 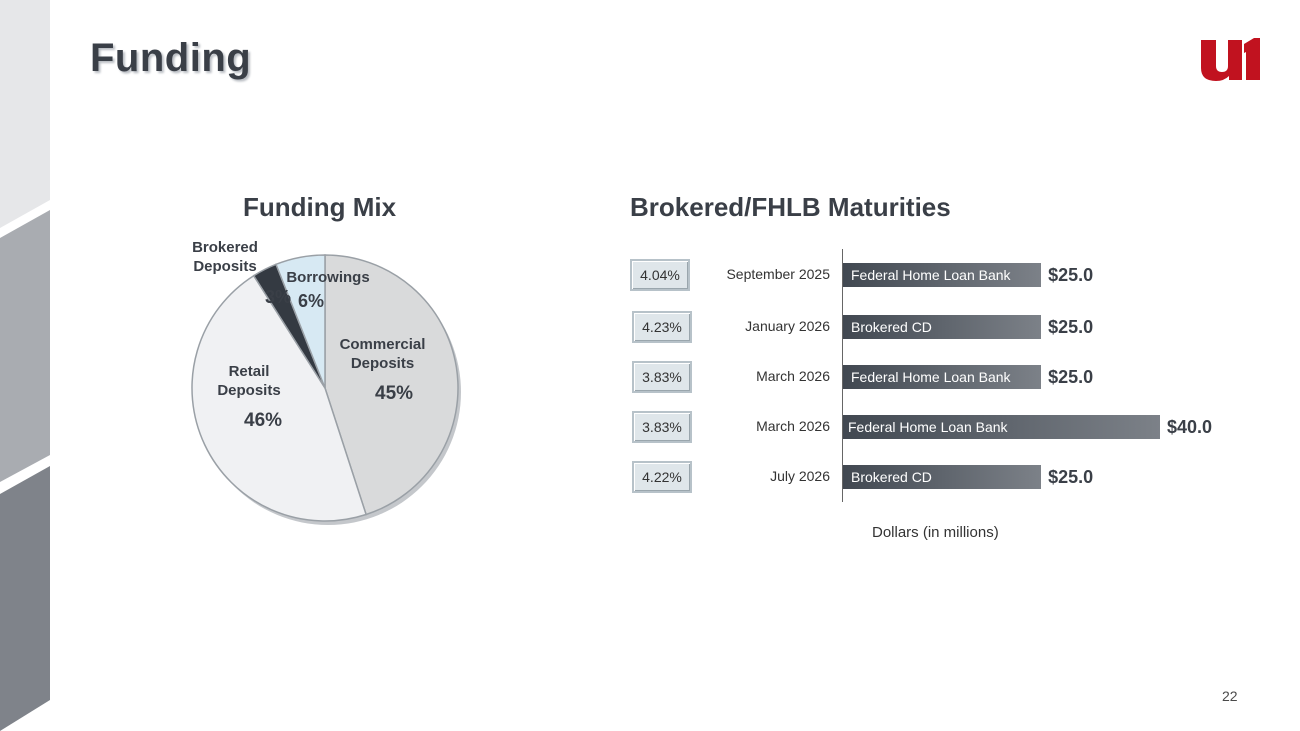 I want to click on funding-mix-pie-chart, so click(x=326, y=389).